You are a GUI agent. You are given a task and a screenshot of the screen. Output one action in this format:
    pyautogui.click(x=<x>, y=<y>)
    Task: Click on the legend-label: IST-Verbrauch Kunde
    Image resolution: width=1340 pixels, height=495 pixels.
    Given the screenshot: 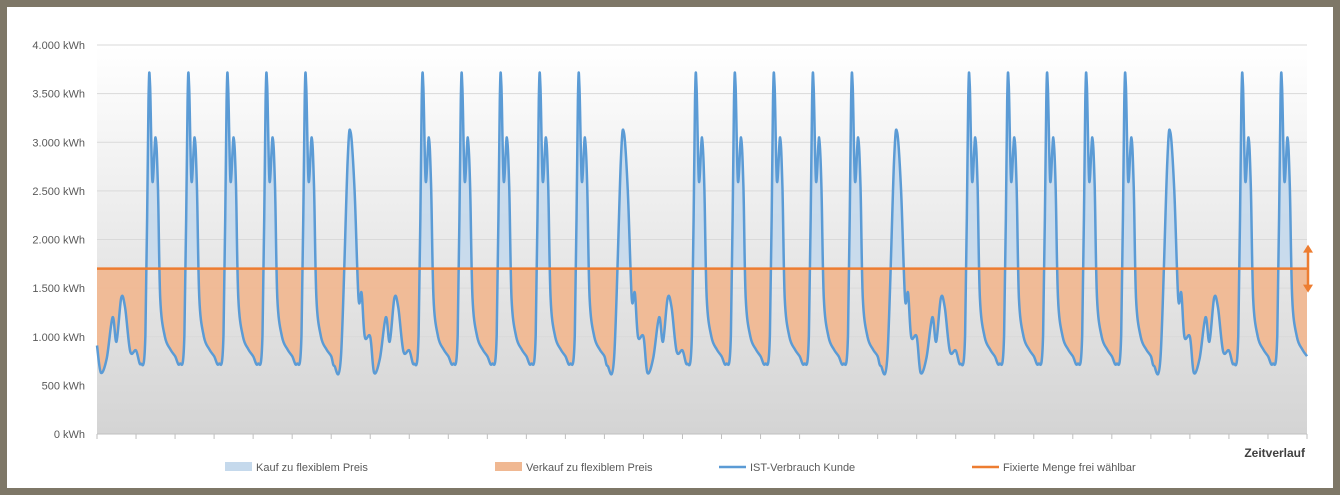 What is the action you would take?
    pyautogui.click(x=802, y=468)
    